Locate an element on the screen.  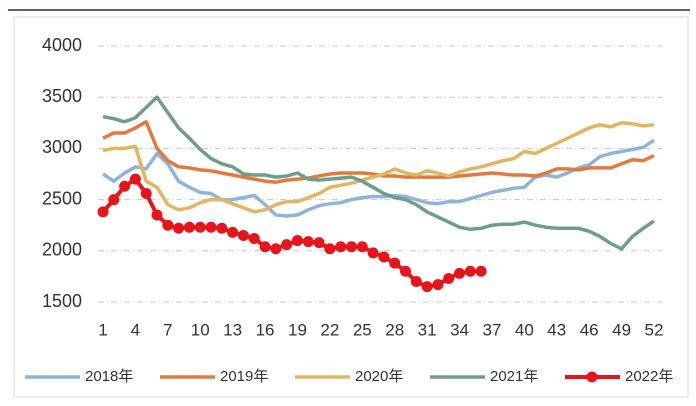
x-tick-label: 40 is located at coordinates (524, 329).